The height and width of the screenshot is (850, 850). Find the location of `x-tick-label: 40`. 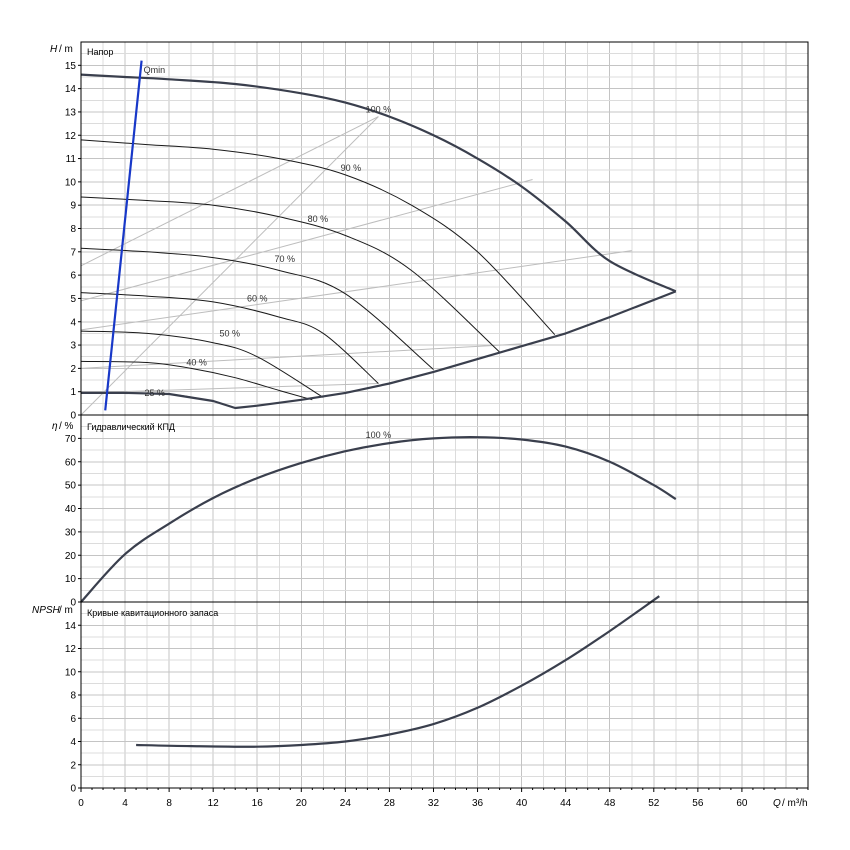

x-tick-label: 40 is located at coordinates (522, 803).